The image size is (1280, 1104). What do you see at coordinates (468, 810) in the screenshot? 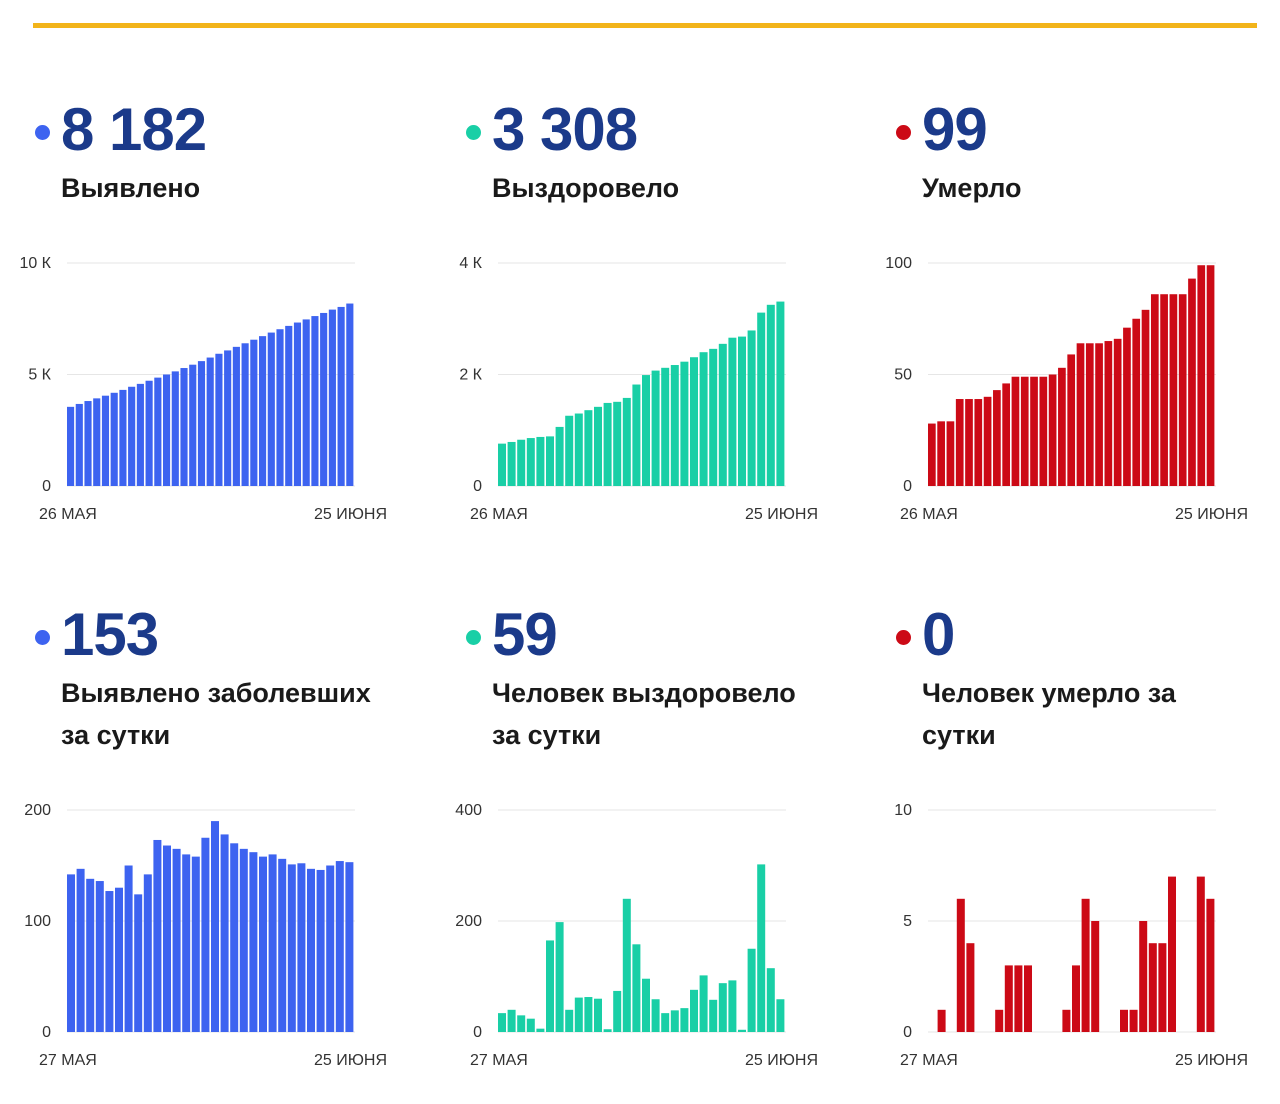
I see `y-tick-label: 400` at bounding box center [468, 810].